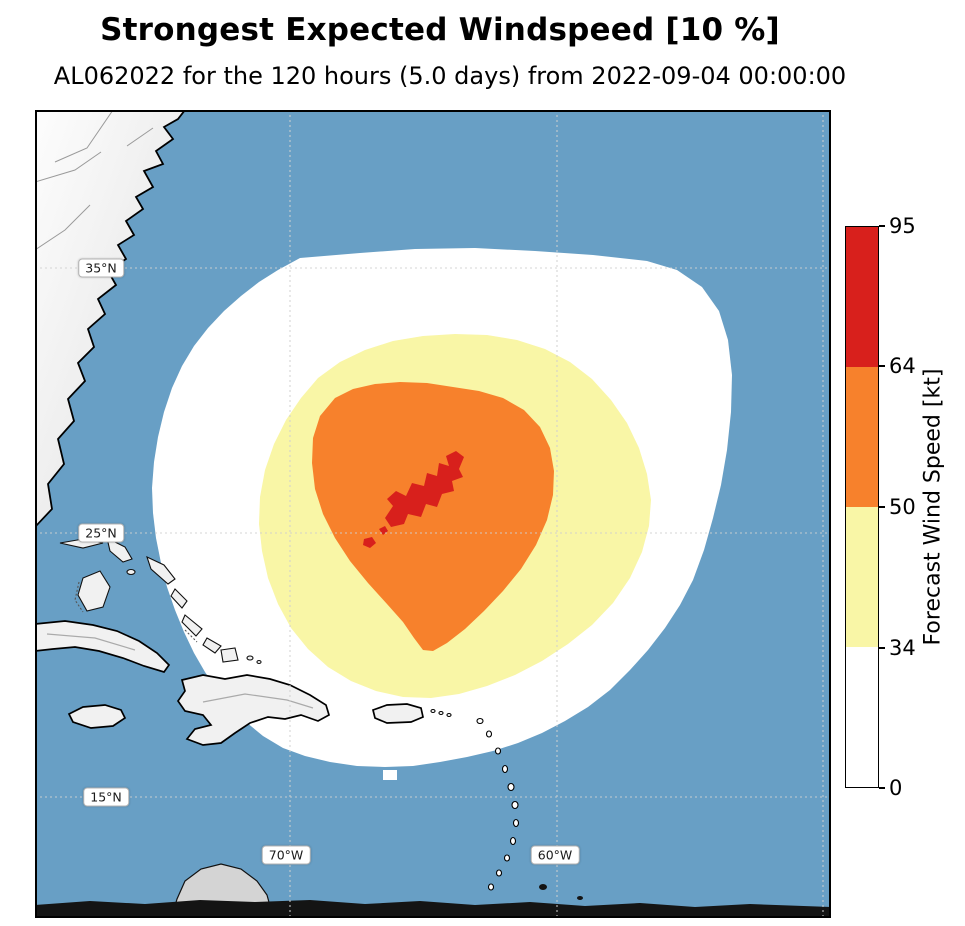 The height and width of the screenshot is (926, 965). Describe the element at coordinates (555, 855) in the screenshot. I see `gridline-label-60w: 60°W` at that location.